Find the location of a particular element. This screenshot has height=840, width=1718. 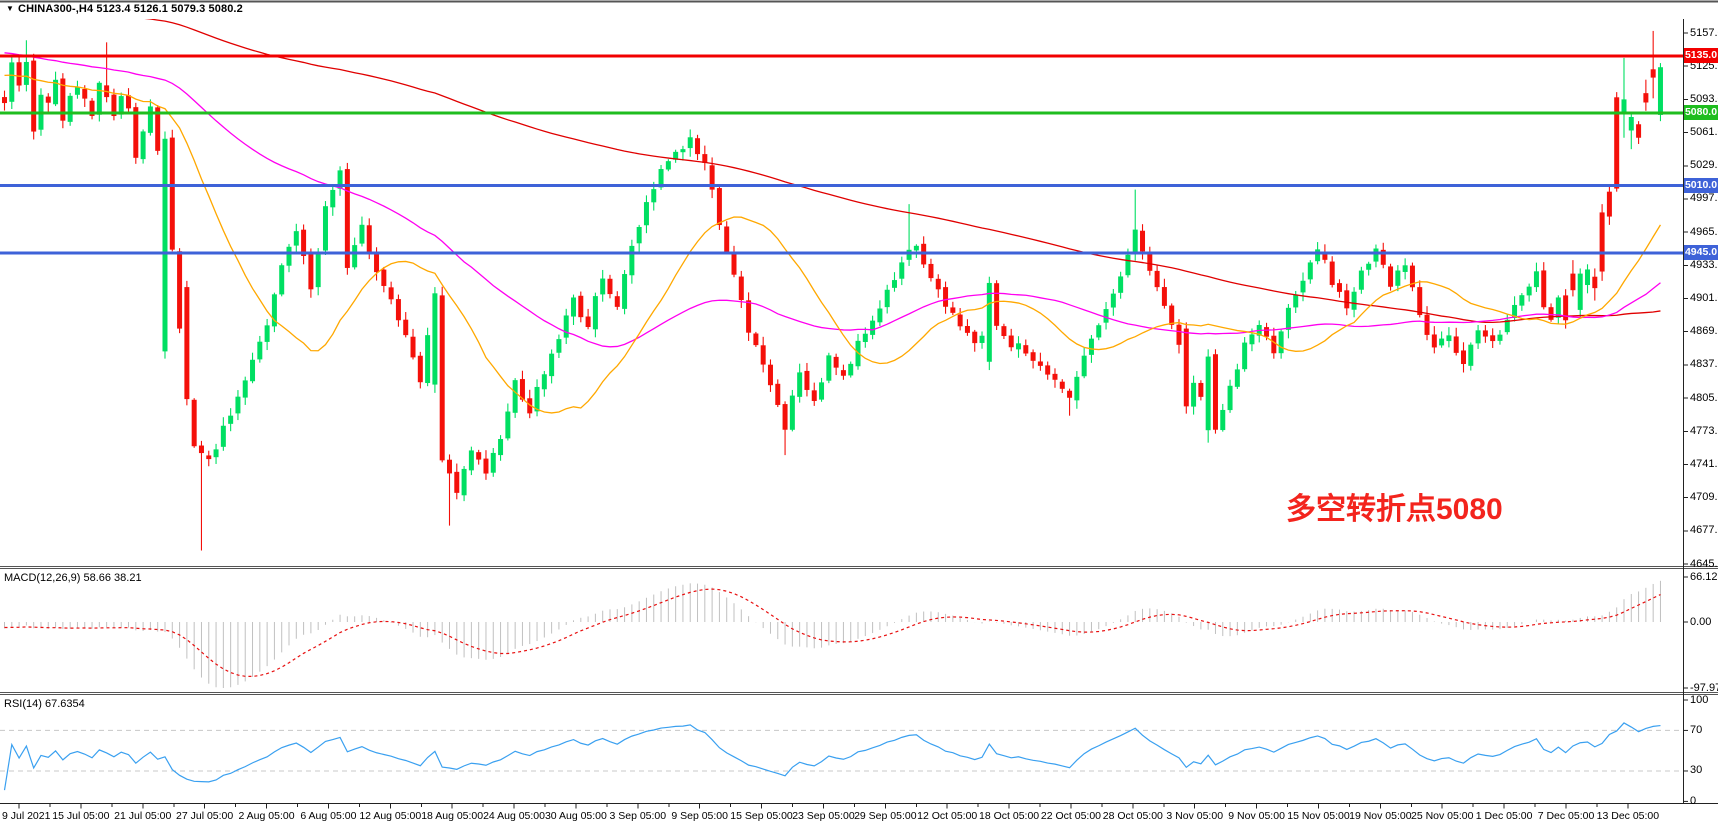

rsi-line is located at coordinates (832, 756).